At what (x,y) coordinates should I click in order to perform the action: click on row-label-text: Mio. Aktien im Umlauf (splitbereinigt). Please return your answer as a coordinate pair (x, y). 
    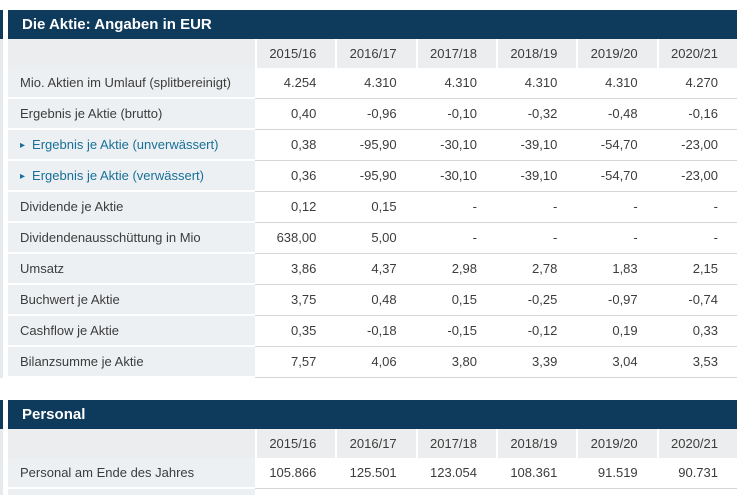
    Looking at the image, I should click on (125, 82).